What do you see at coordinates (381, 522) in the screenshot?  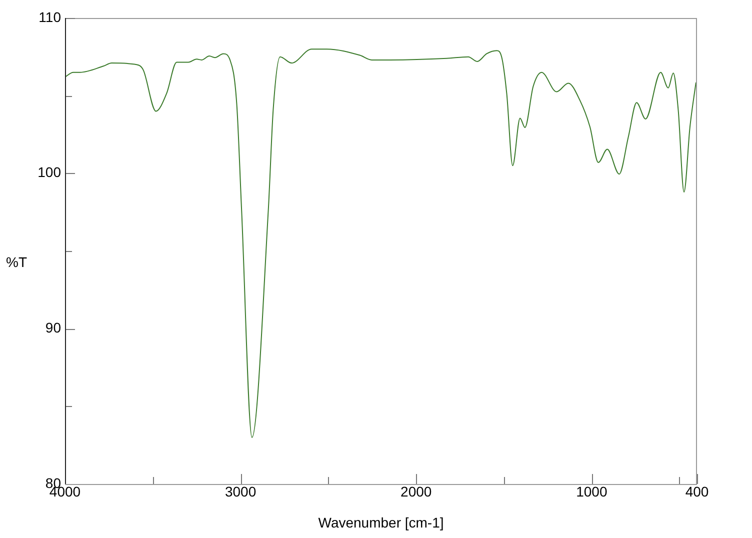 I see `x-axis-title: Wavenumber [cm-1]` at bounding box center [381, 522].